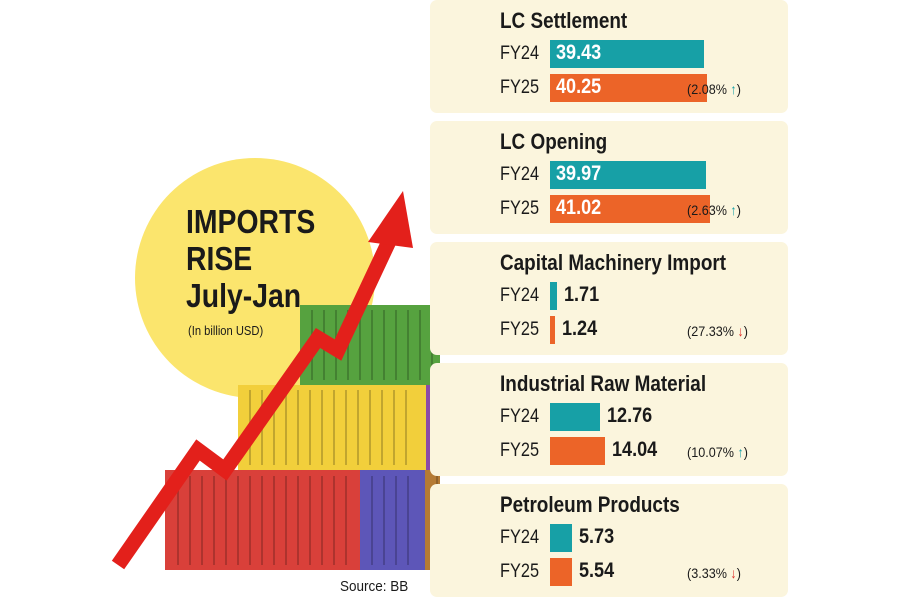 The width and height of the screenshot is (900, 600). I want to click on data-label: 1.24, so click(579, 328).